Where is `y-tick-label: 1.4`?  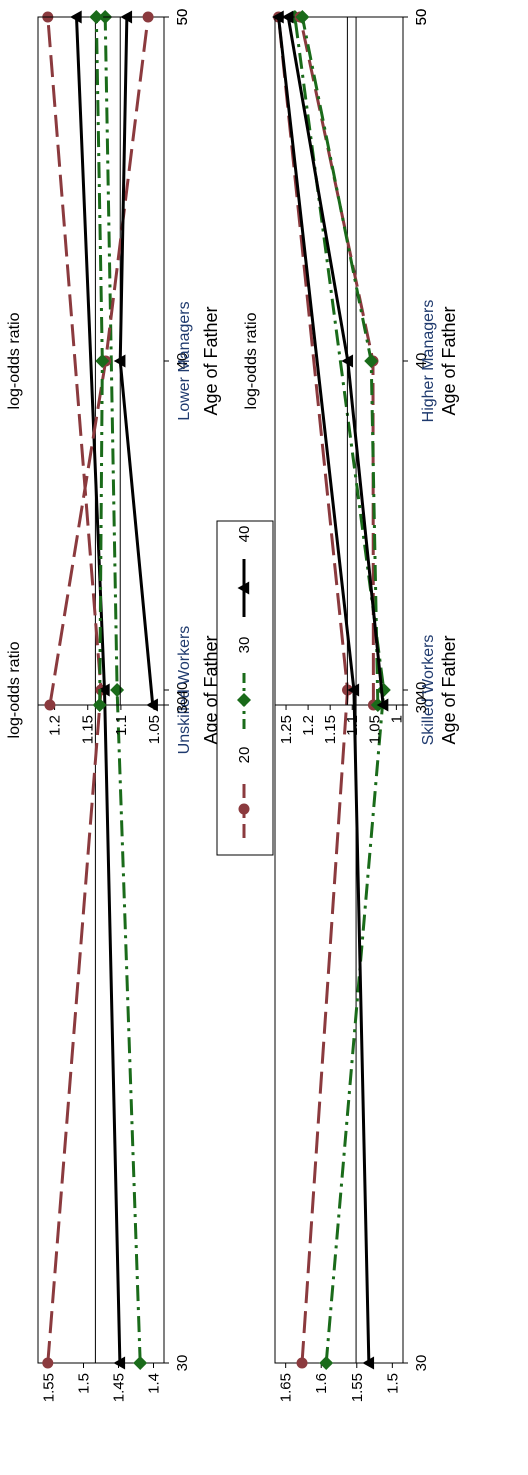 y-tick-label: 1.4 is located at coordinates (154, 1383).